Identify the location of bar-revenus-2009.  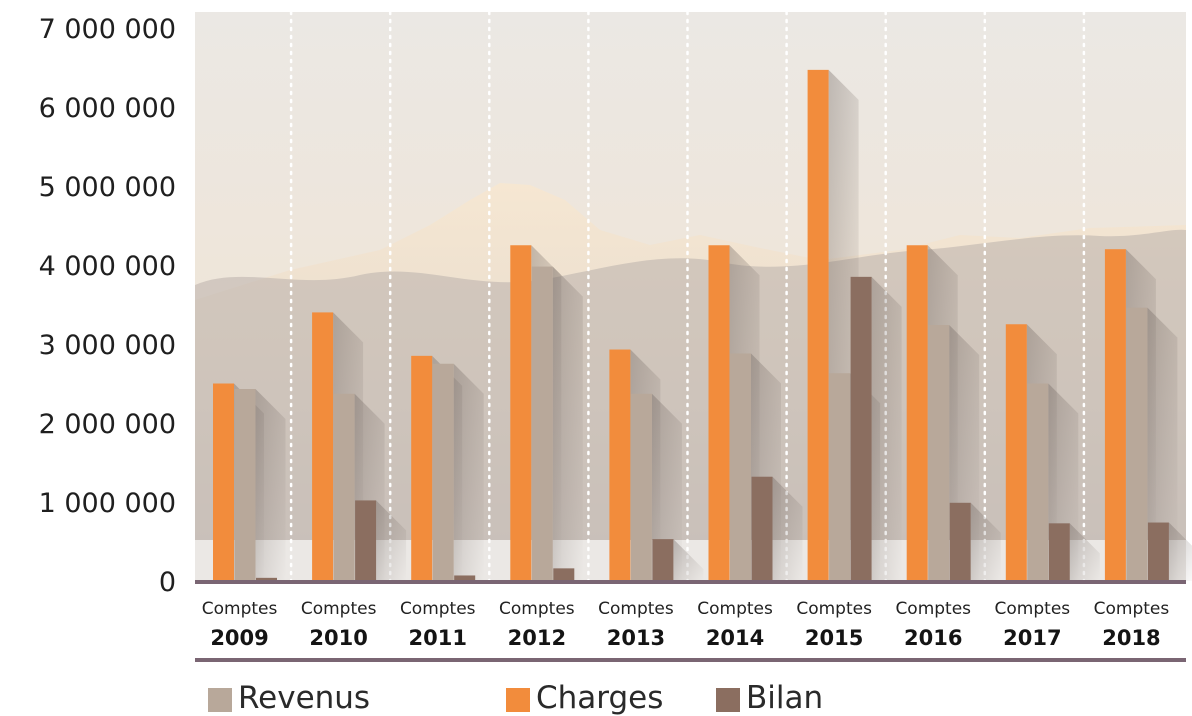
(245, 485).